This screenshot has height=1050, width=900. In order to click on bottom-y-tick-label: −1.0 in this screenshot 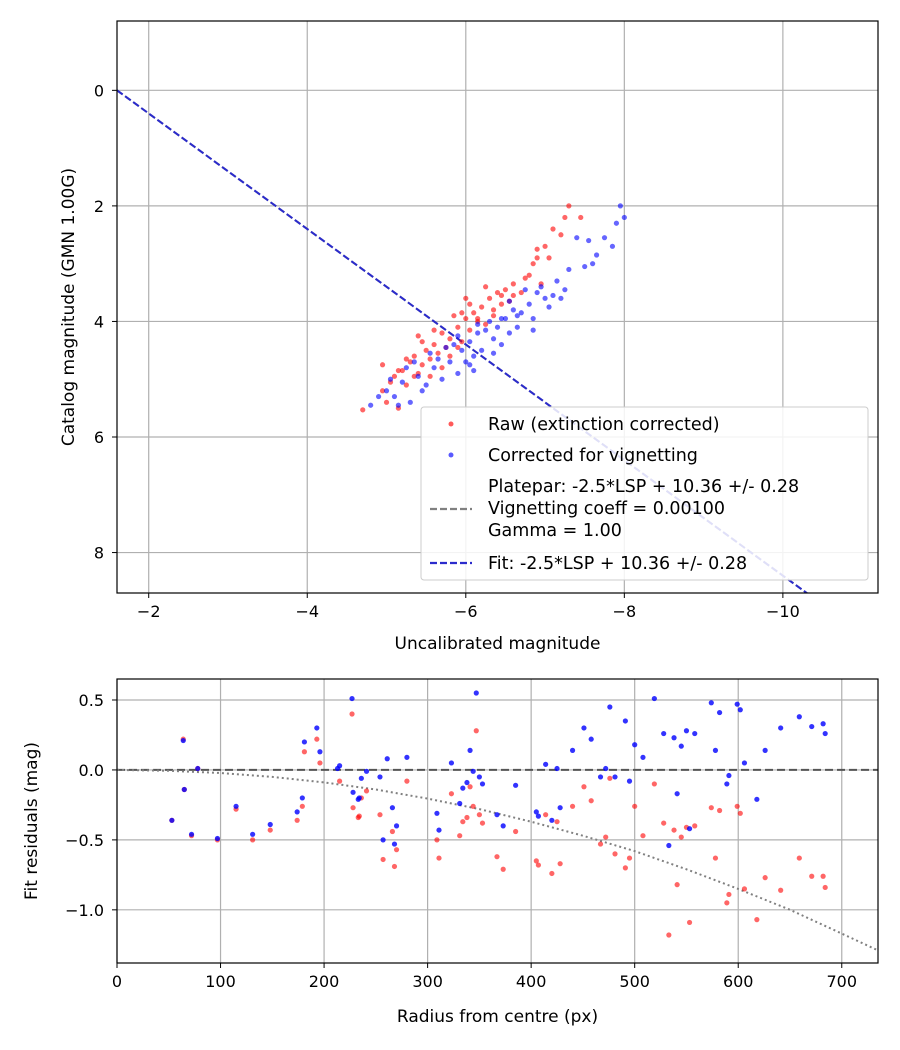, I will do `click(84, 910)`.